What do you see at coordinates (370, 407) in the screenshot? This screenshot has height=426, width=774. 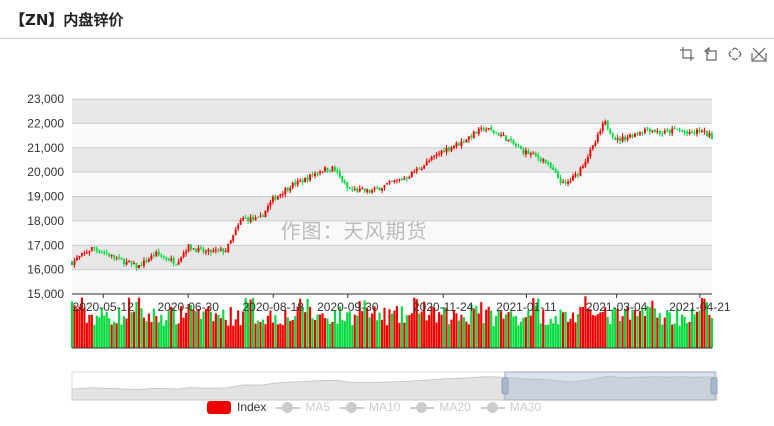 I see `legend-item-ma10: MA10` at bounding box center [370, 407].